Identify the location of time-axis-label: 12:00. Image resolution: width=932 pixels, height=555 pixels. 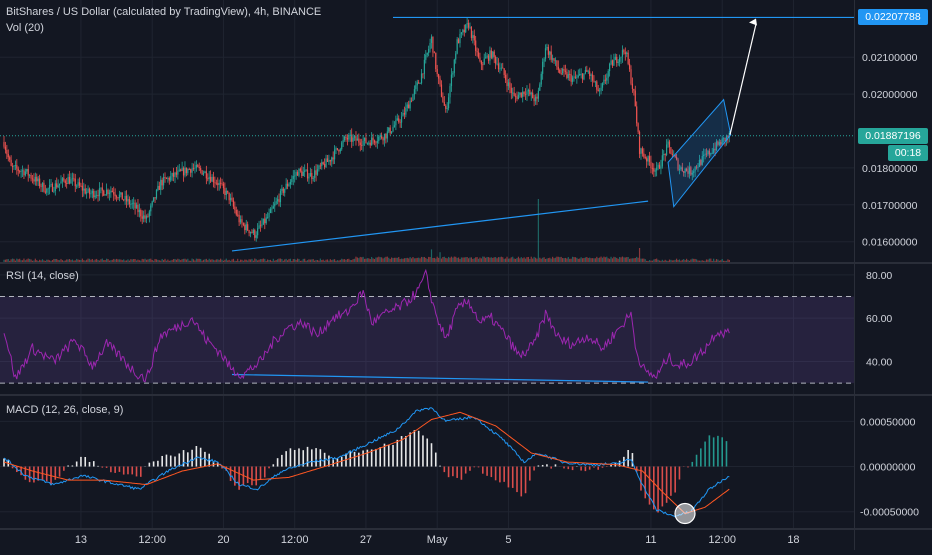
(152, 540).